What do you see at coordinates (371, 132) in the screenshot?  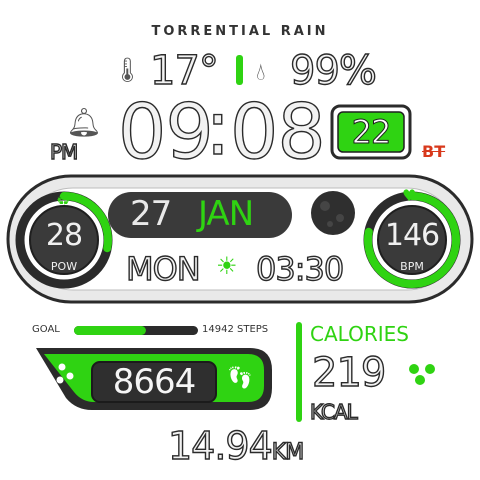 I see `seconds-display: 22` at bounding box center [371, 132].